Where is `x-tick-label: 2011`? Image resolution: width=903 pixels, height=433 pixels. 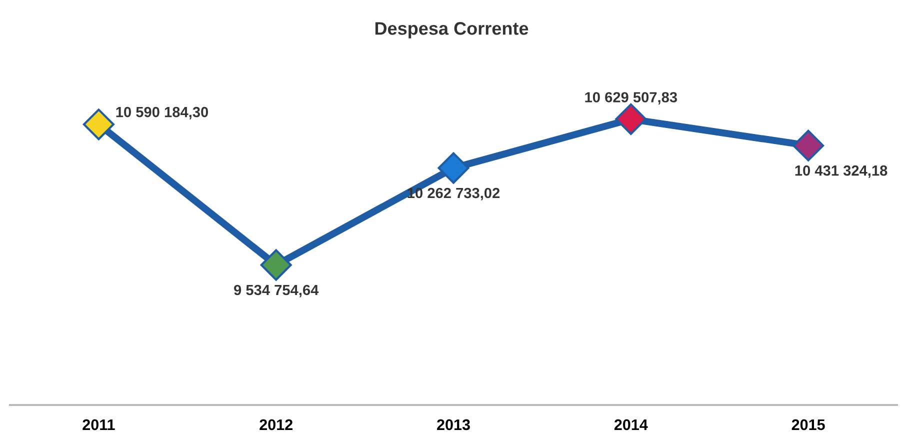 x-tick-label: 2011 is located at coordinates (98, 424).